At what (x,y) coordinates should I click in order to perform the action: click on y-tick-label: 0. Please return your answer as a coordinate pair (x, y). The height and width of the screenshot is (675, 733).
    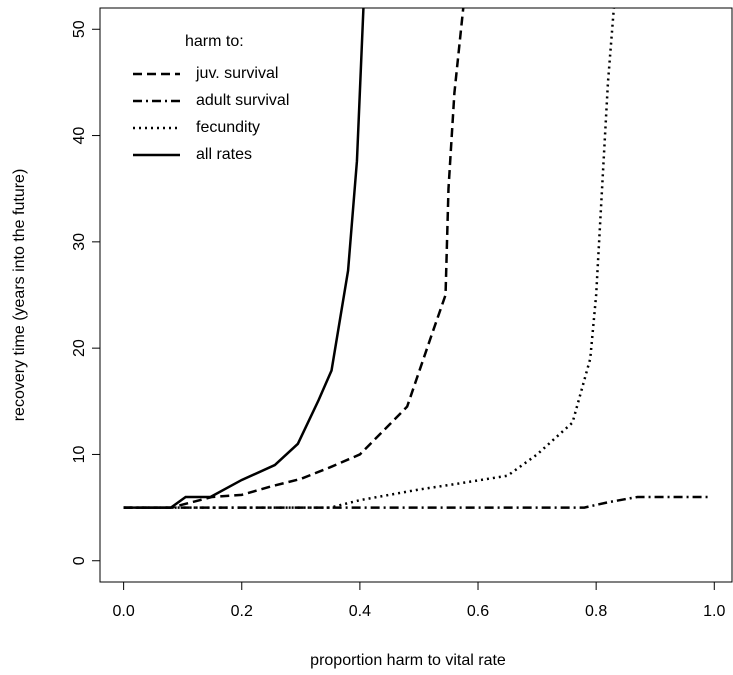
    Looking at the image, I should click on (79, 560).